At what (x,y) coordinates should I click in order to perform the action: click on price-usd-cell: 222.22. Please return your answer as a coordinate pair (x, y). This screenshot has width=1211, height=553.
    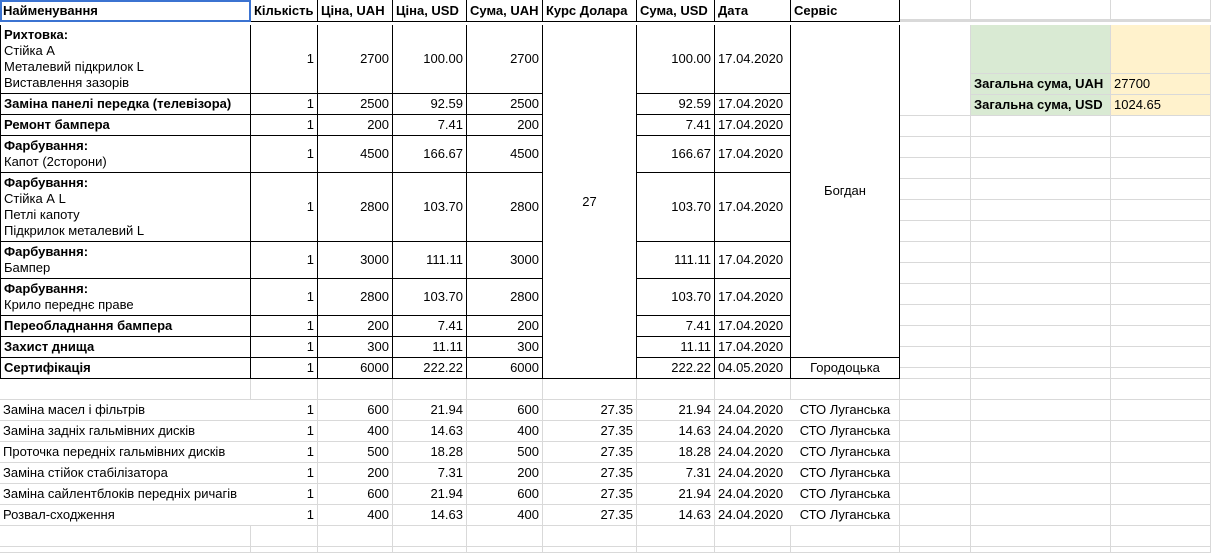
    Looking at the image, I should click on (430, 368).